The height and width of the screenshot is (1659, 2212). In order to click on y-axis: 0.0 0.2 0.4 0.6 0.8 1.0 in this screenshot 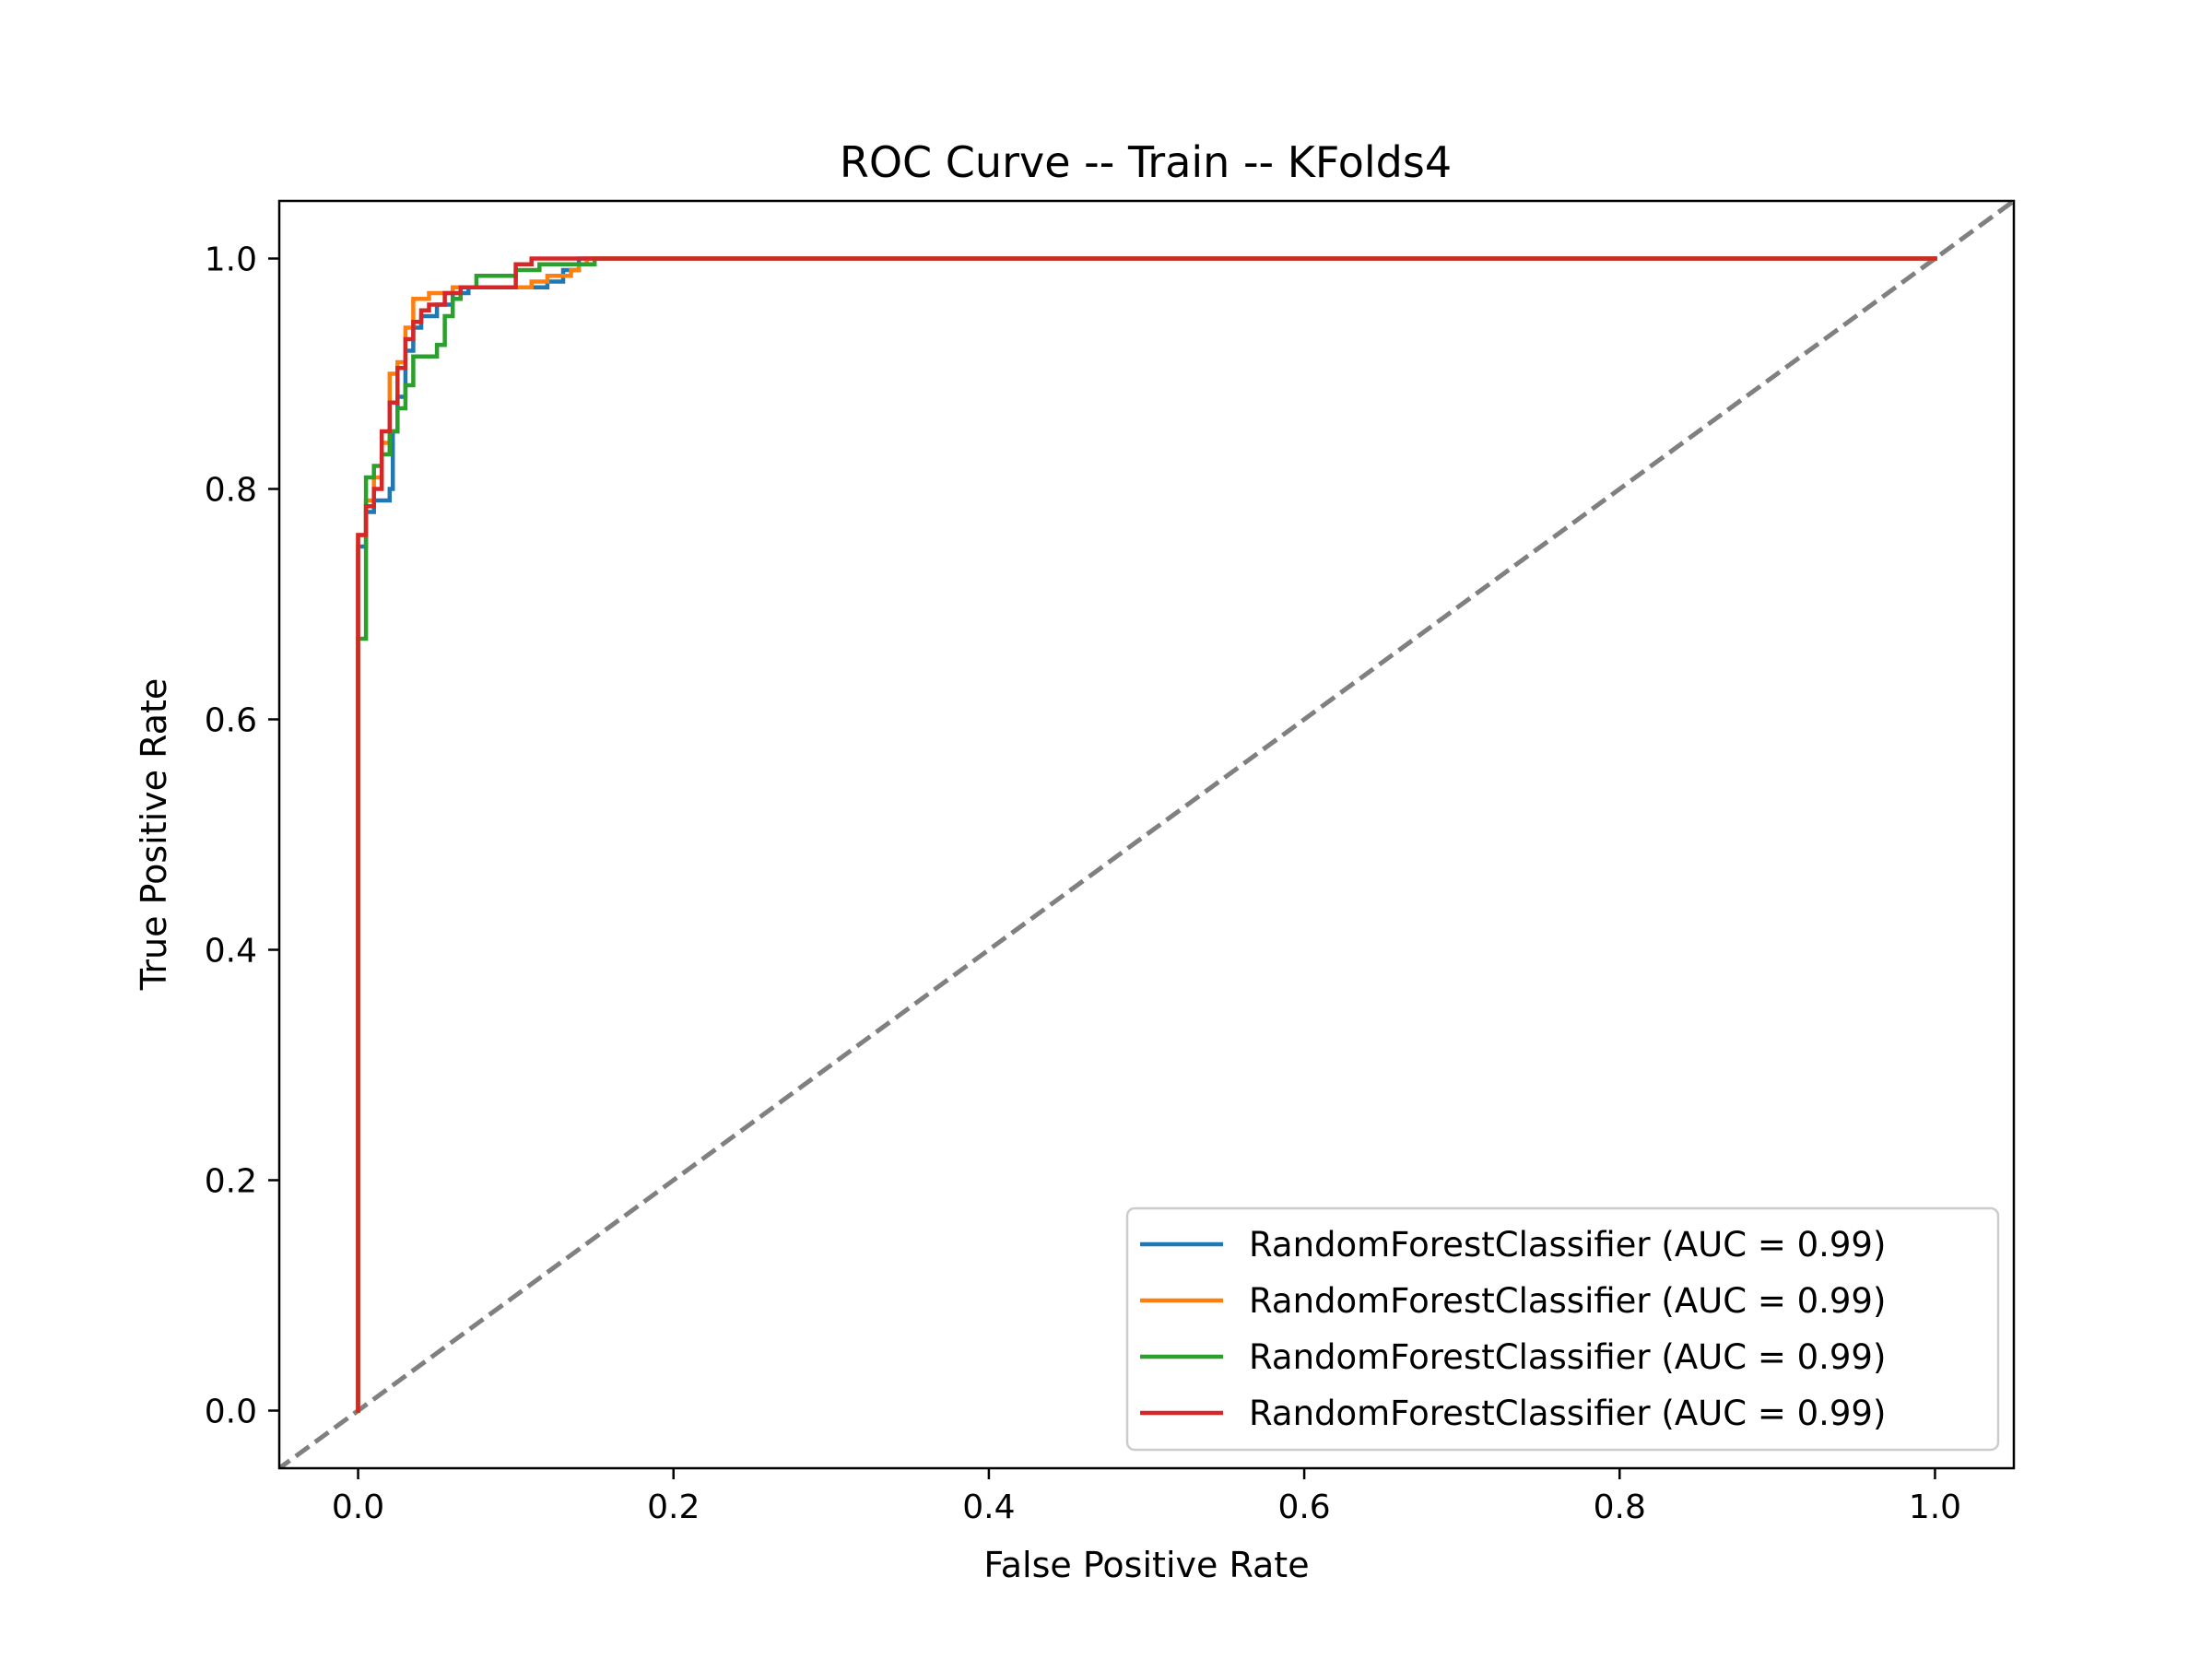, I will do `click(242, 836)`.